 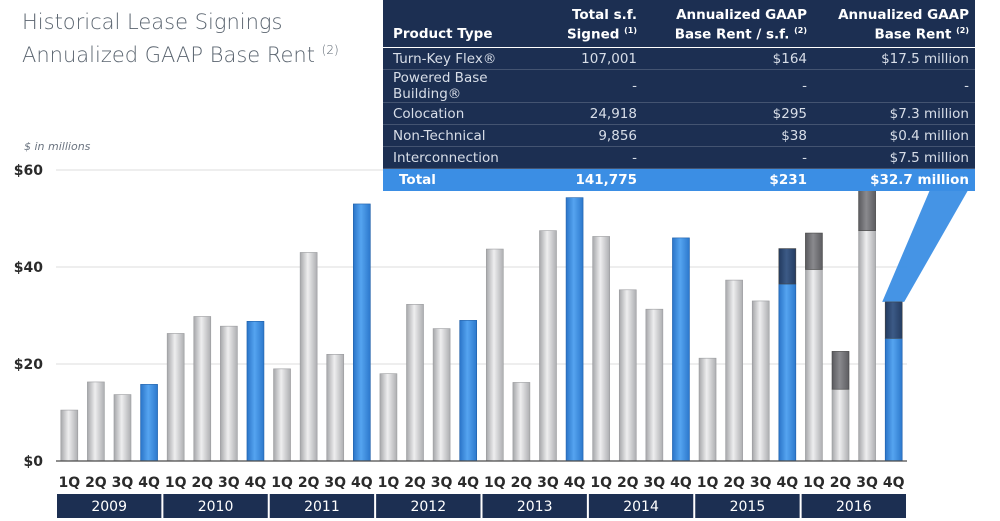 I want to click on year-label: 2011, so click(x=322, y=507).